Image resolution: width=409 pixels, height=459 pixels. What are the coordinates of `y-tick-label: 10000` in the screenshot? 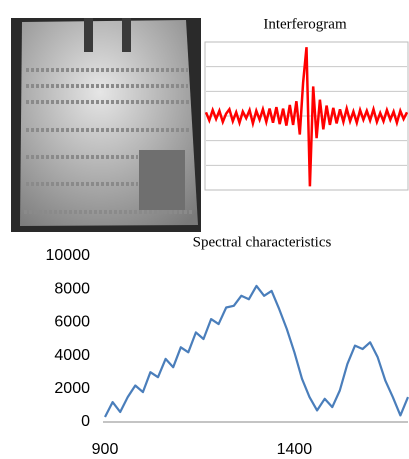 It's located at (68, 255).